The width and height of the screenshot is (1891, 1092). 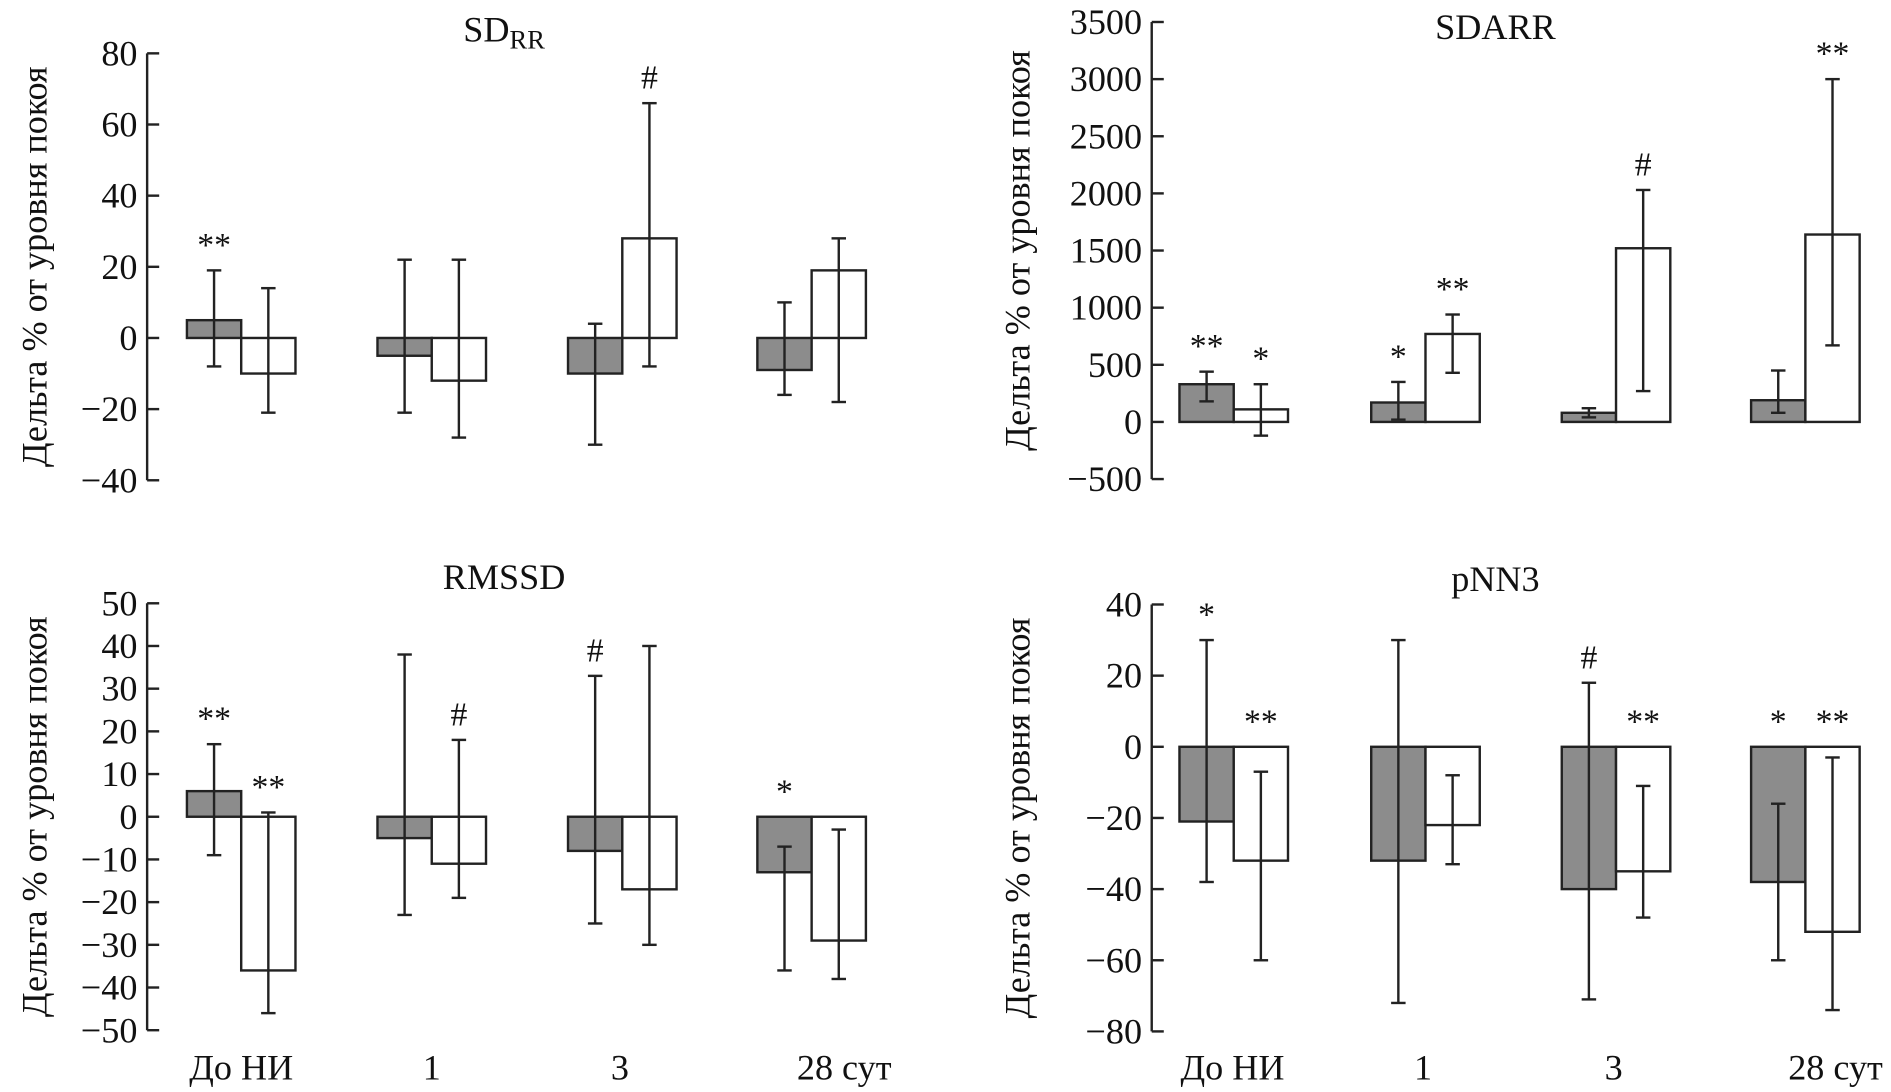 What do you see at coordinates (504, 577) in the screenshot?
I see `chart-title: RMSSD` at bounding box center [504, 577].